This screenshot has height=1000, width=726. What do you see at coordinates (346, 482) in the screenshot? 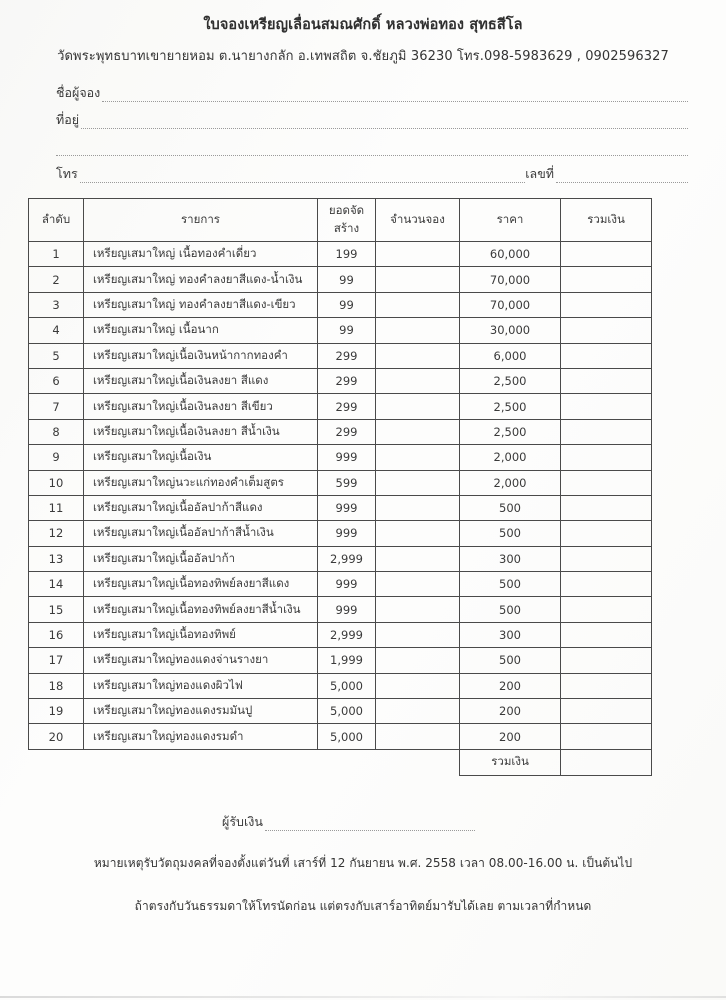
I see `cell-made: 599` at bounding box center [346, 482].